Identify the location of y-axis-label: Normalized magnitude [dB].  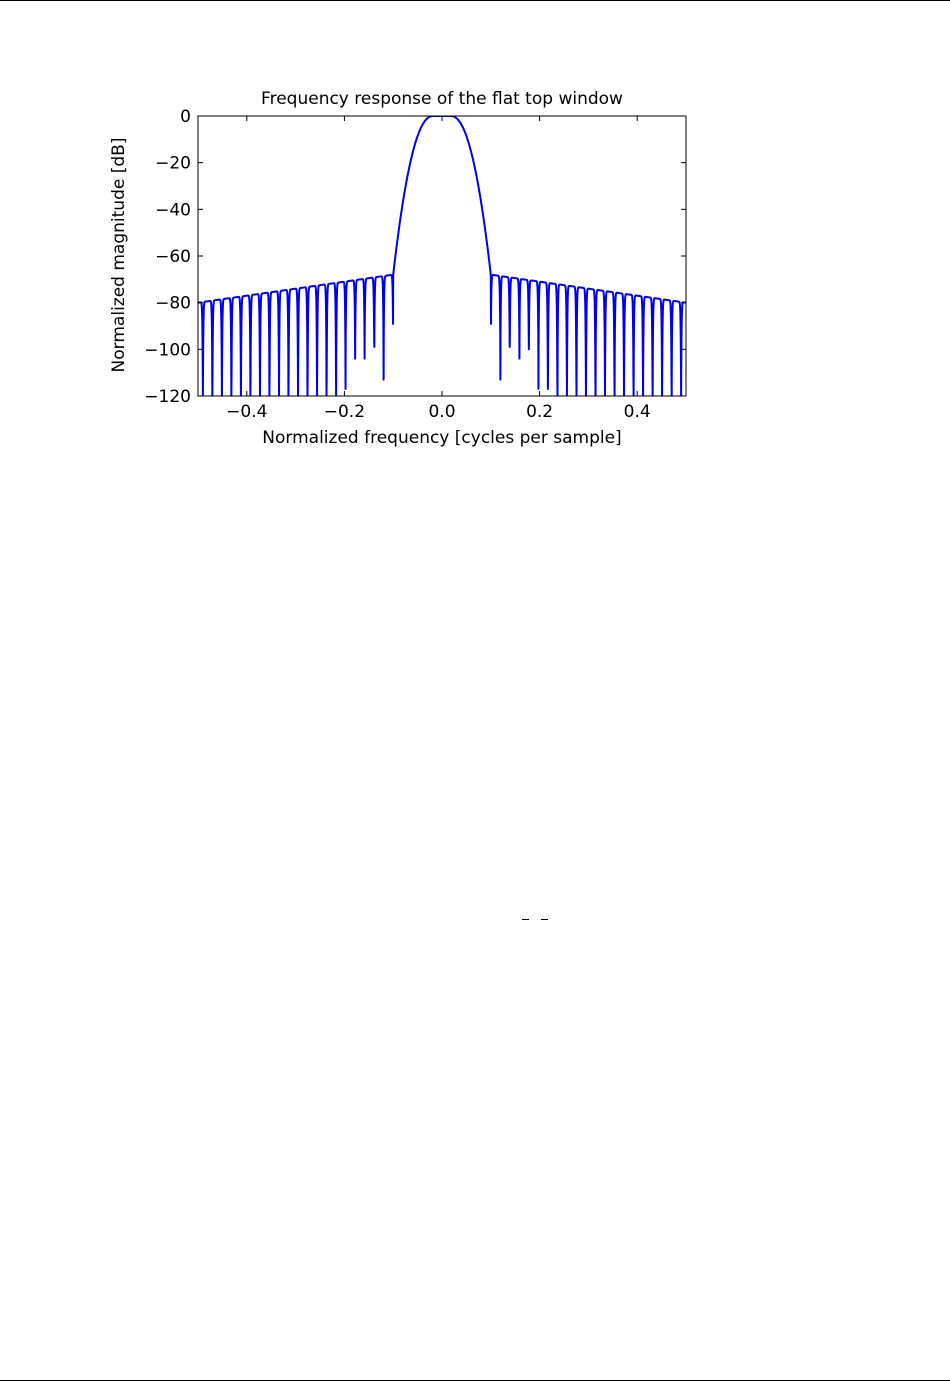
(119, 255).